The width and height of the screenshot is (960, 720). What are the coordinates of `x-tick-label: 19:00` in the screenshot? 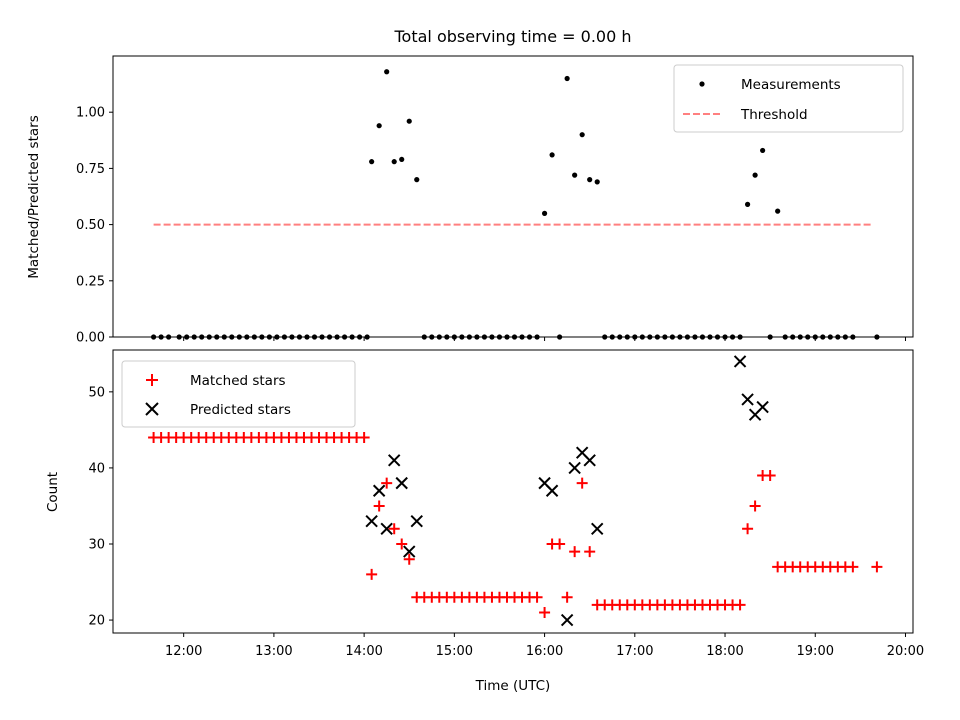 It's located at (815, 651).